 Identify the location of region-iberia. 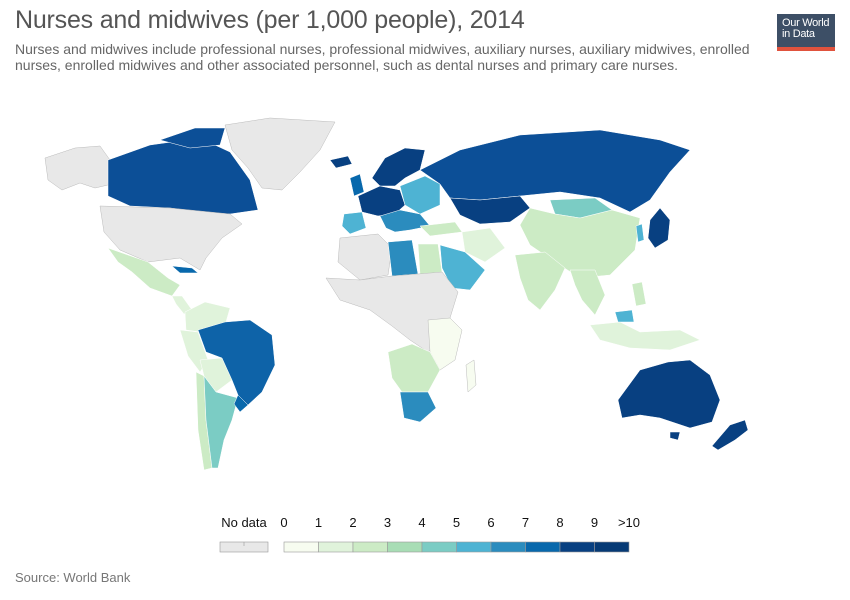
(354, 223).